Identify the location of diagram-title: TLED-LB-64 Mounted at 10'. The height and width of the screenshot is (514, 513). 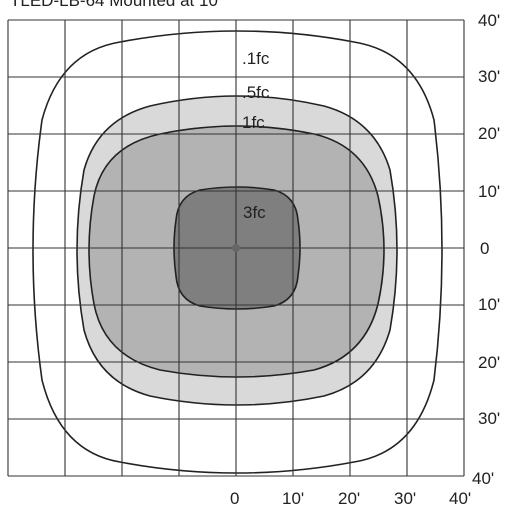
(115, 5).